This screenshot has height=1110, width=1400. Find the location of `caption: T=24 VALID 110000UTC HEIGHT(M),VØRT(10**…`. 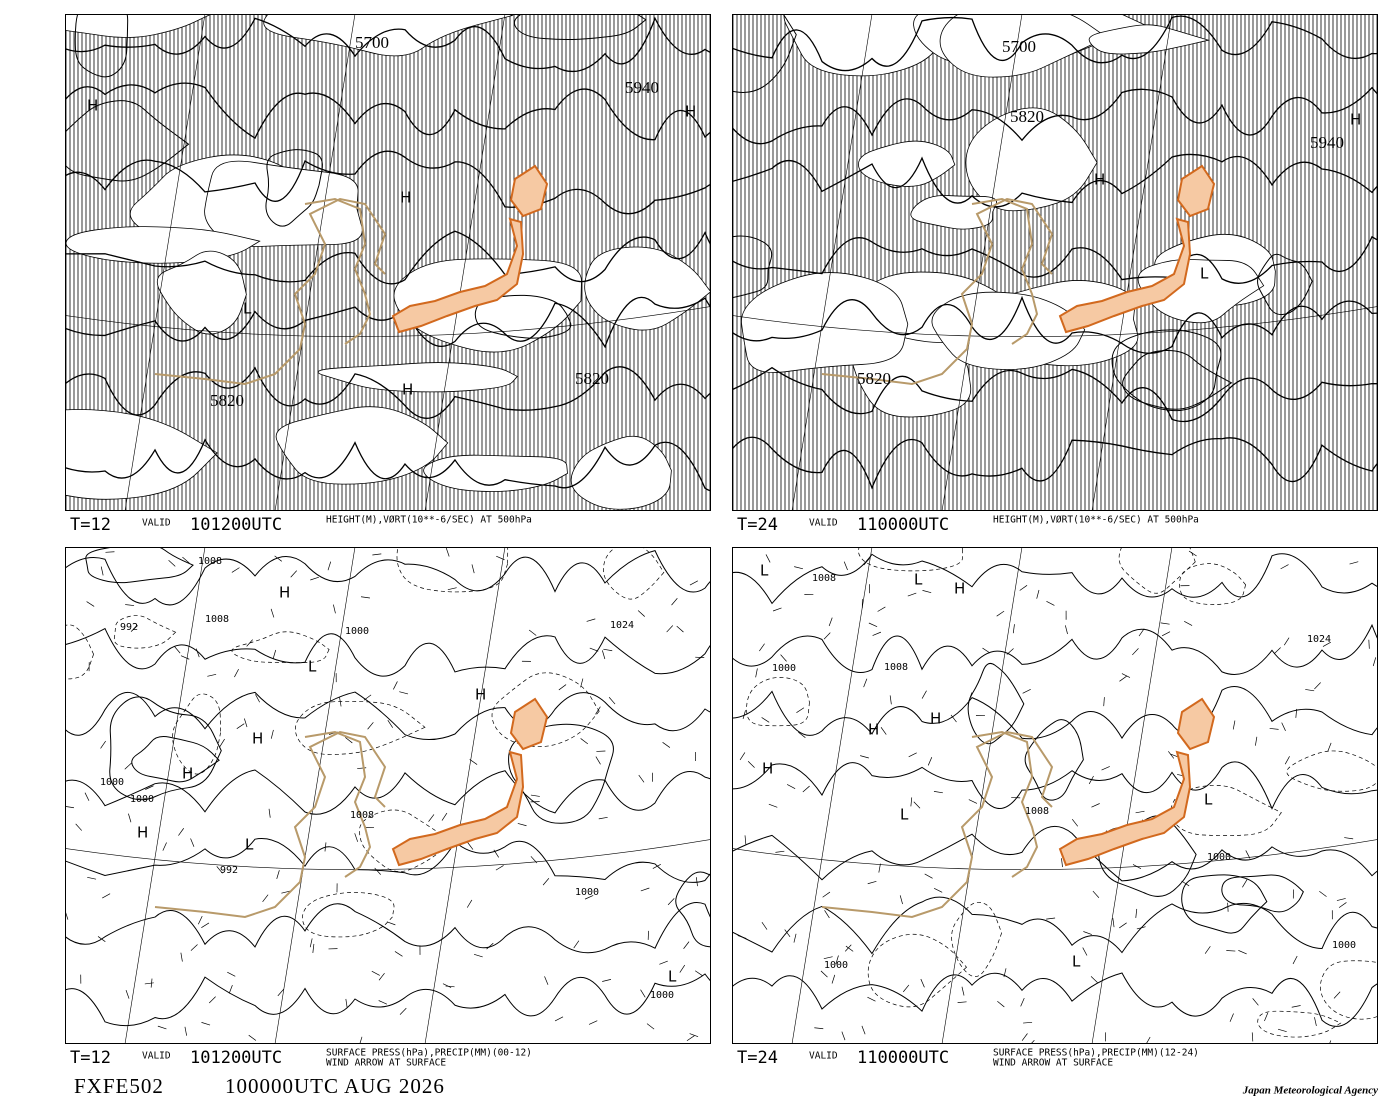

caption: T=24 VALID 110000UTC HEIGHT(M),VØRT(10**… is located at coordinates (968, 525).